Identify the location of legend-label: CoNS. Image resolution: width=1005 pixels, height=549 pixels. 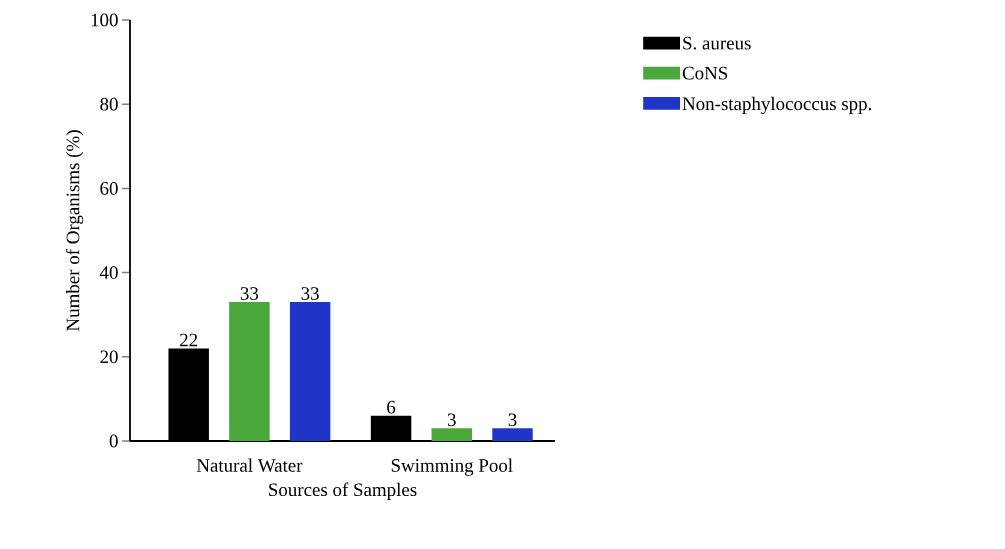
(705, 73).